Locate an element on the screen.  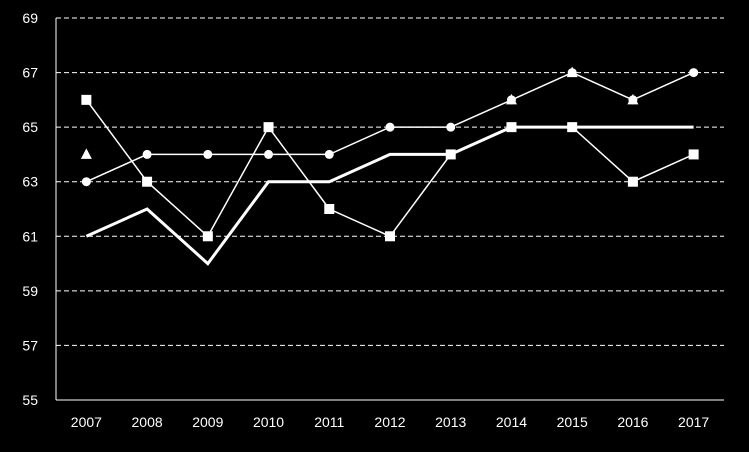
x-tick-label: 2017 is located at coordinates (693, 422).